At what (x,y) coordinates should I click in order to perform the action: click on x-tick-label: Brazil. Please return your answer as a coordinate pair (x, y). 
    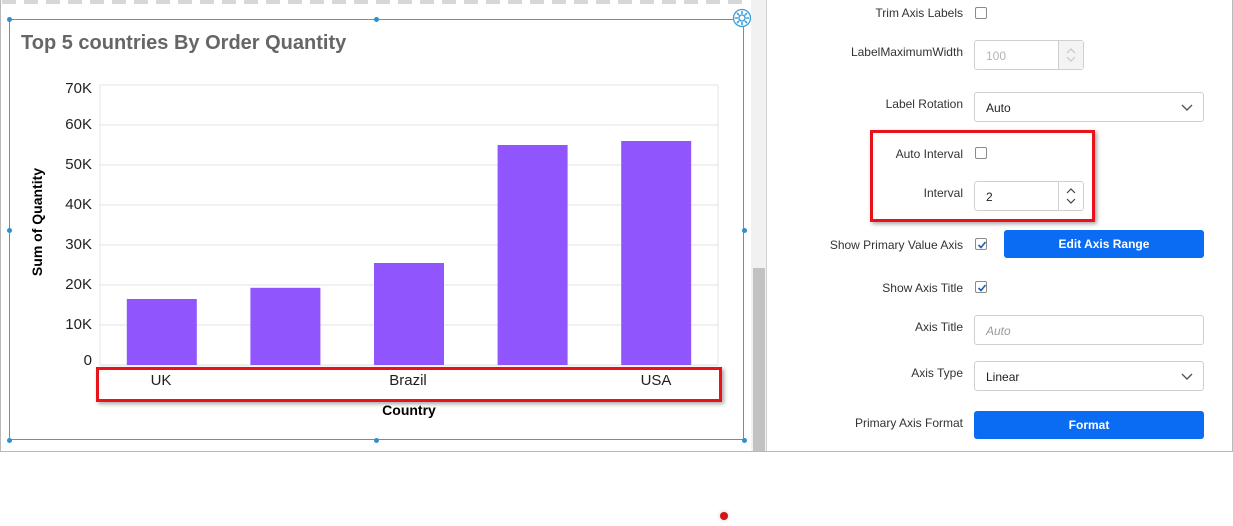
    Looking at the image, I should click on (408, 380).